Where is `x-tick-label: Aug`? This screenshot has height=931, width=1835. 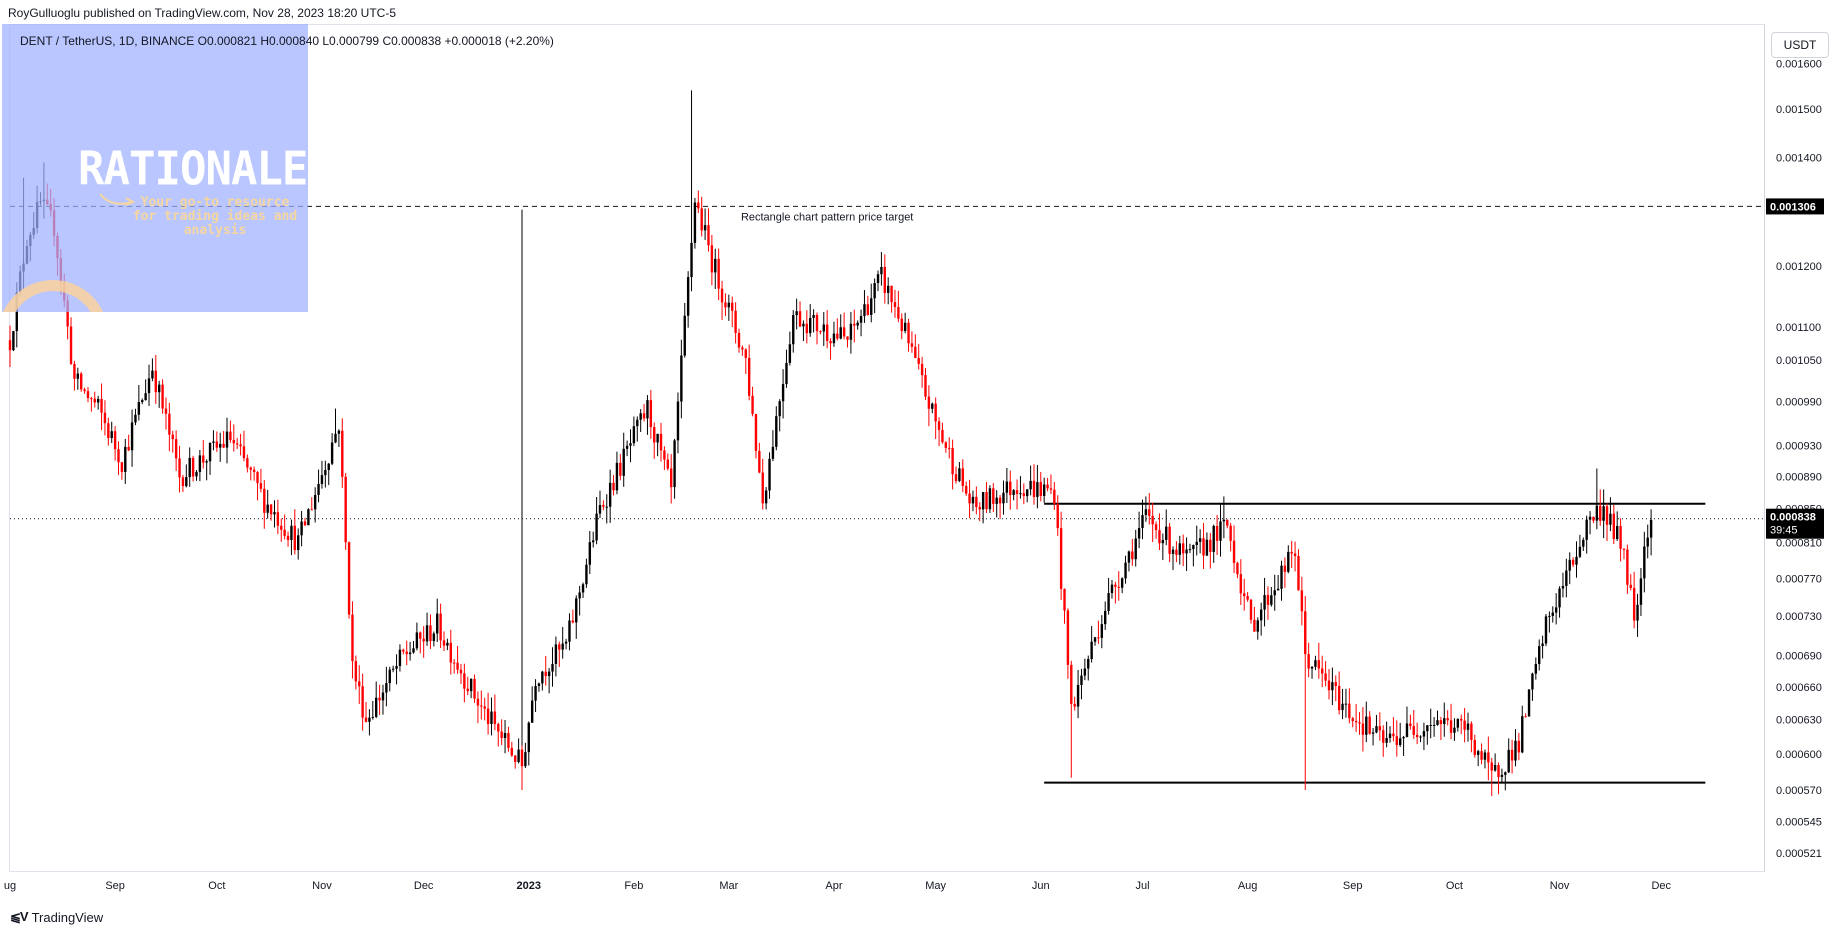 x-tick-label: Aug is located at coordinates (1248, 886).